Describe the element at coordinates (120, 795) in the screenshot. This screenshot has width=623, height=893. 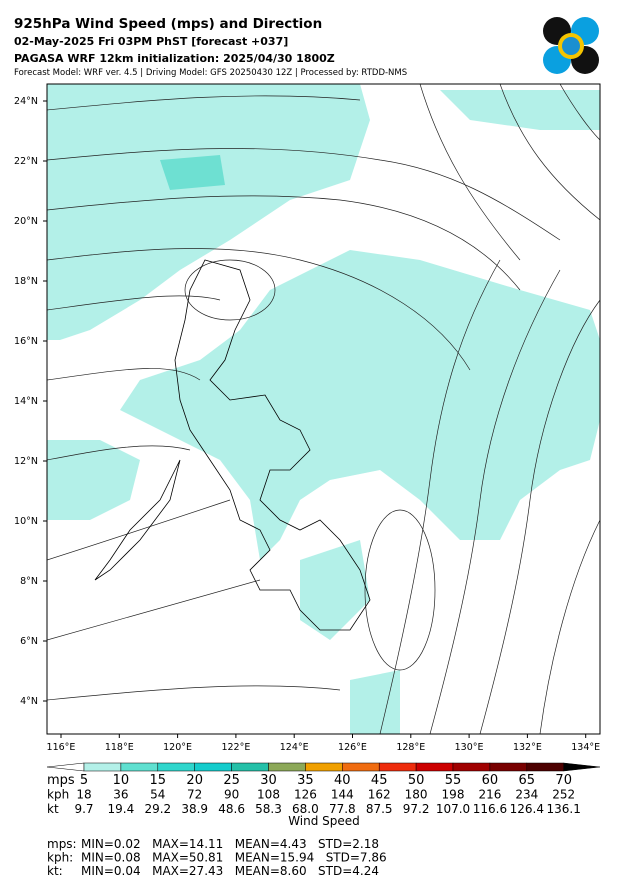
I see `colorbar-value: 36` at that location.